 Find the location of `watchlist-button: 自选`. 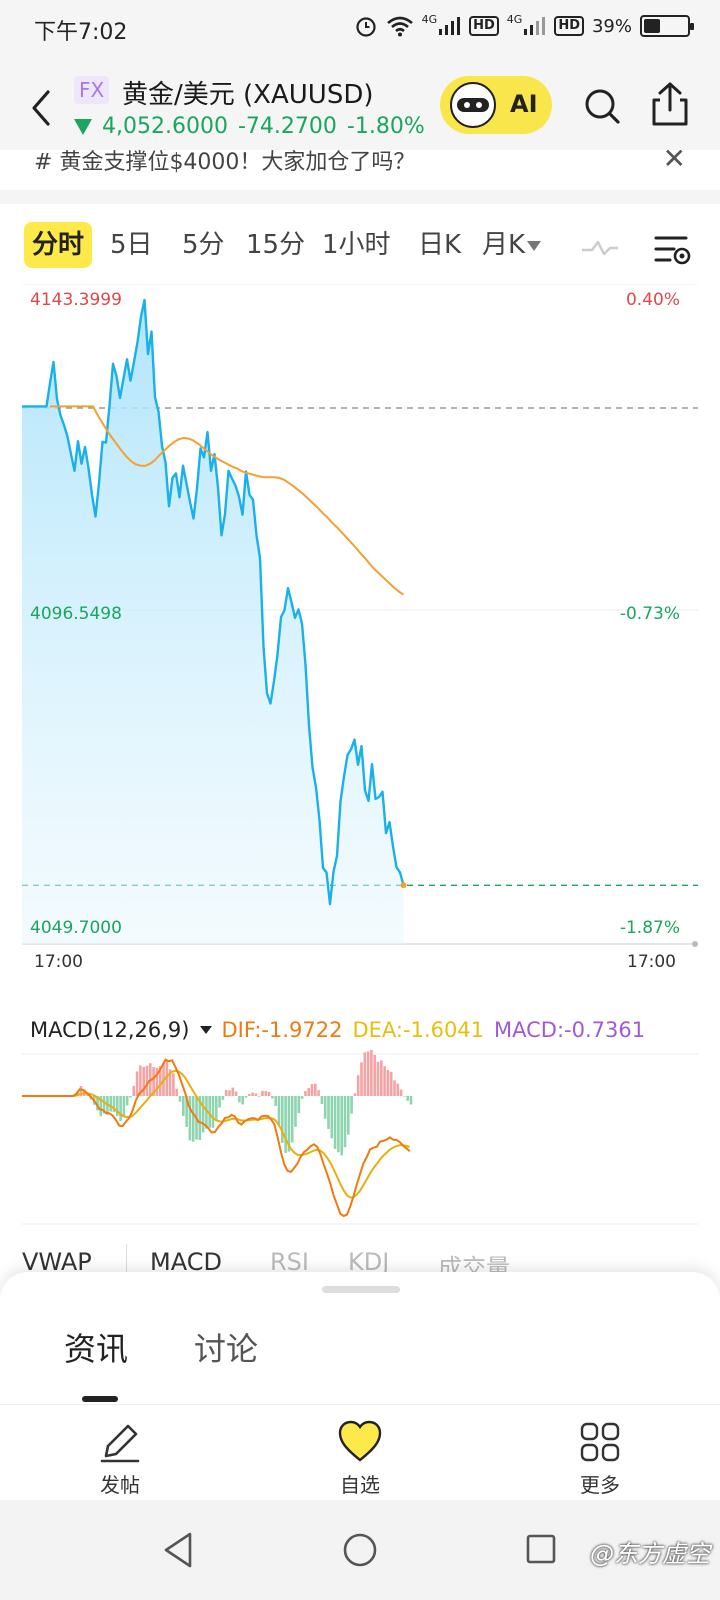

watchlist-button: 自选 is located at coordinates (360, 1459).